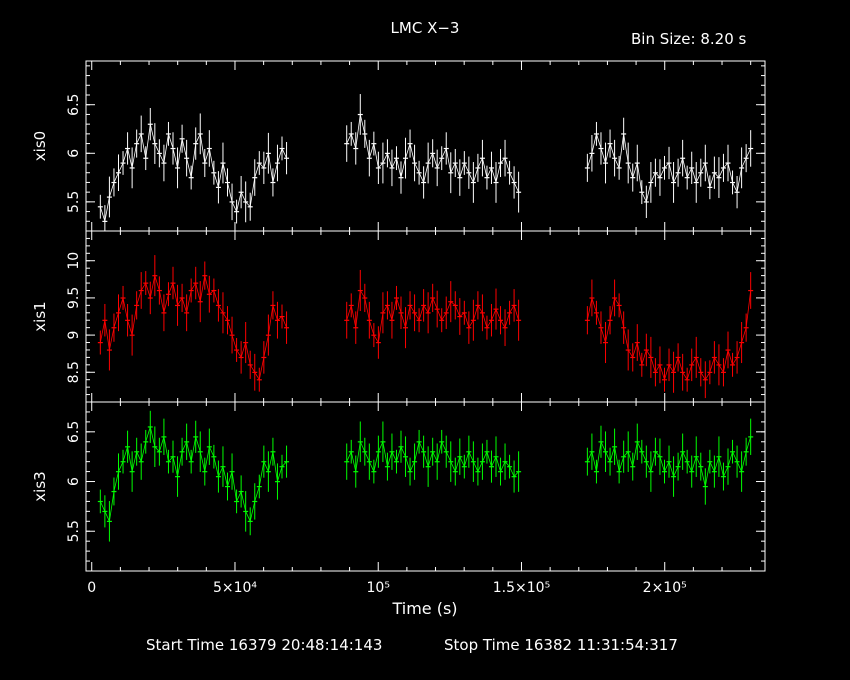 This screenshot has width=850, height=680. What do you see at coordinates (40, 146) in the screenshot?
I see `xis0-ylabel: xis0` at bounding box center [40, 146].